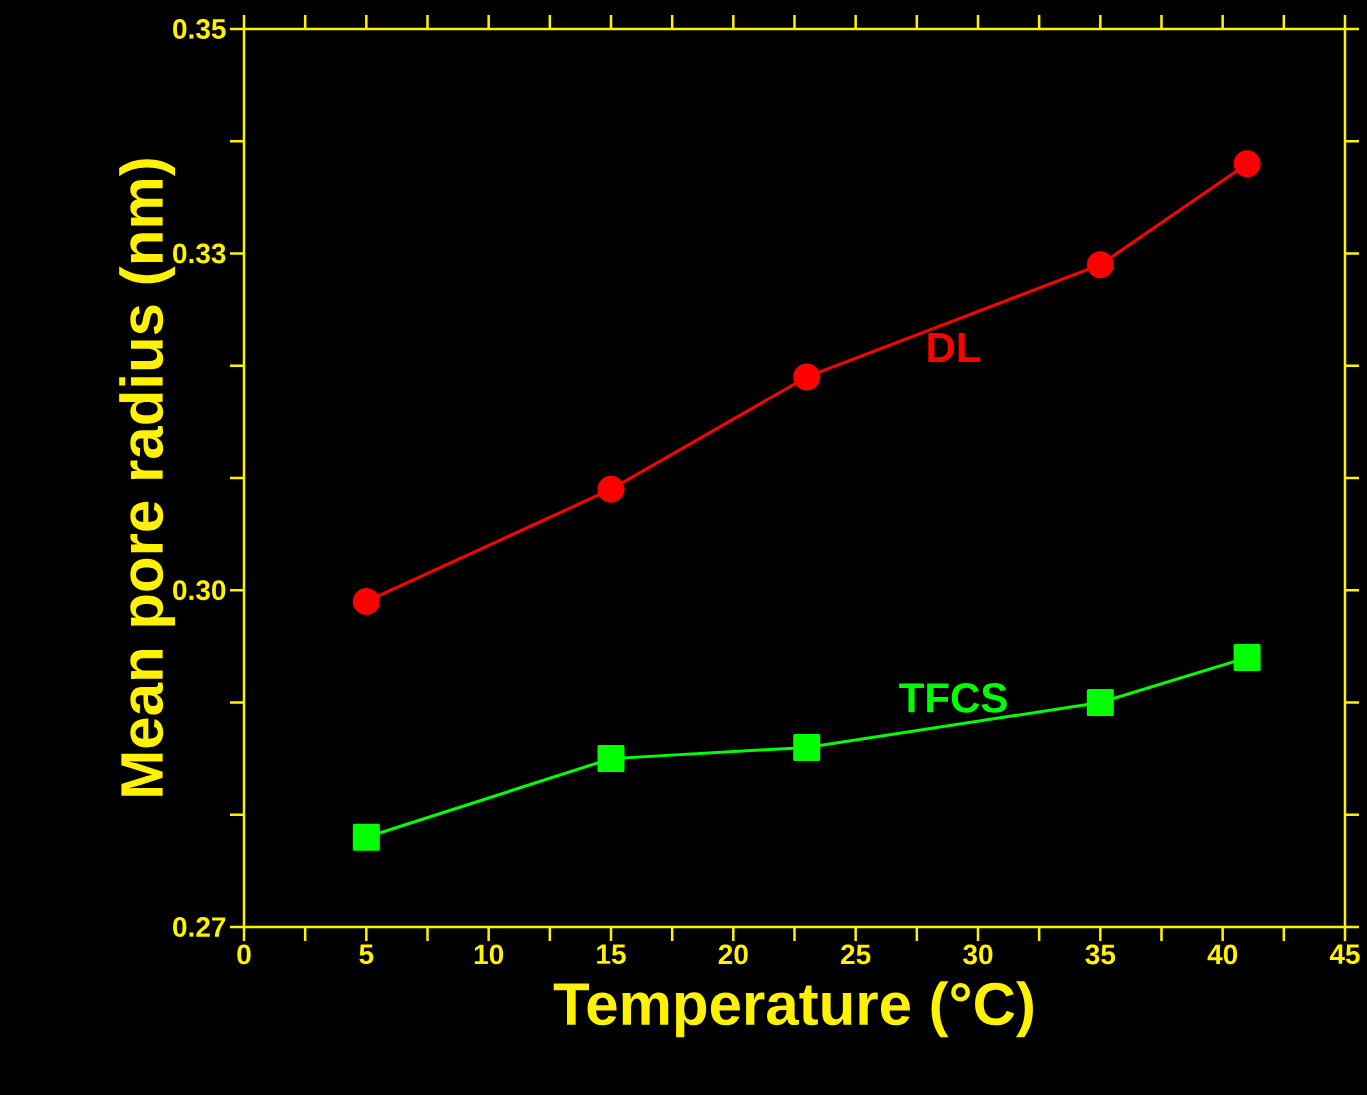 The width and height of the screenshot is (1367, 1095). What do you see at coordinates (1100, 954) in the screenshot?
I see `x-tick-label: 35` at bounding box center [1100, 954].